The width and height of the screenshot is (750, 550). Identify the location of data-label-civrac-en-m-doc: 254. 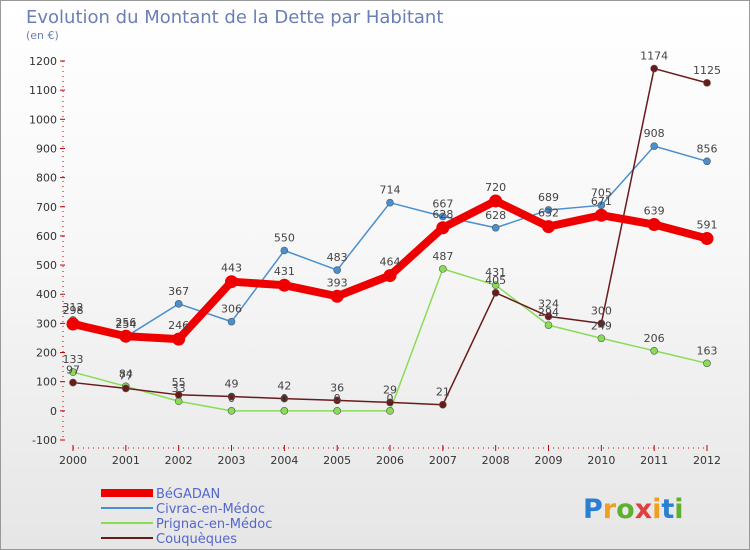
(125, 324).